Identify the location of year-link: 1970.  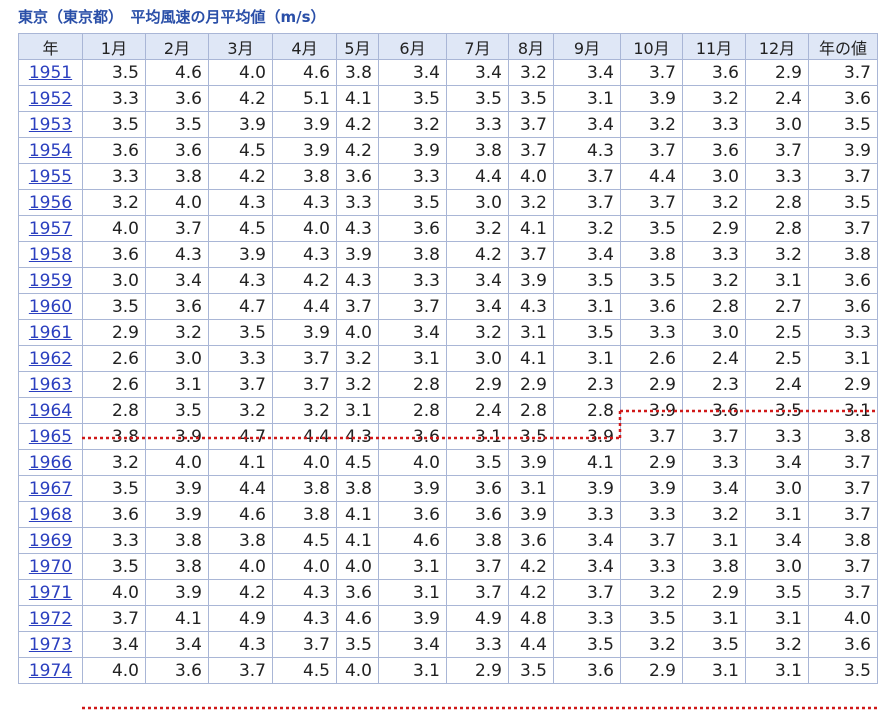
(50, 566).